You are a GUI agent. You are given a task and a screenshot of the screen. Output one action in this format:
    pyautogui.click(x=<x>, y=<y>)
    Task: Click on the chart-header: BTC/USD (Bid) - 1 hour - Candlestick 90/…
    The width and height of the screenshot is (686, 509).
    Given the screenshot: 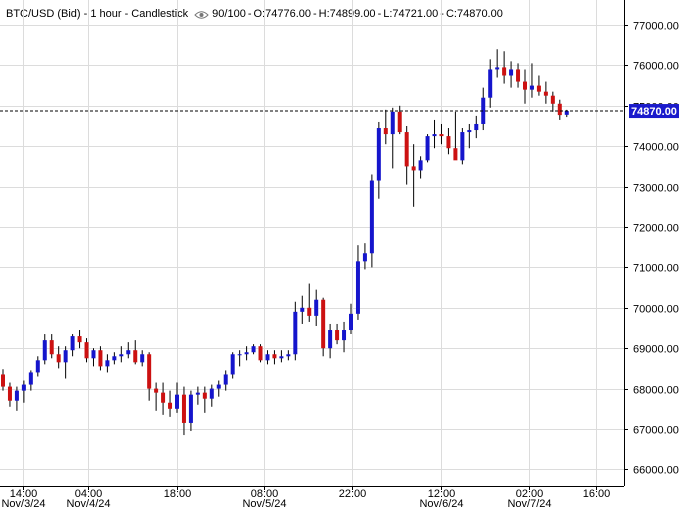 What is the action you would take?
    pyautogui.click(x=254, y=14)
    